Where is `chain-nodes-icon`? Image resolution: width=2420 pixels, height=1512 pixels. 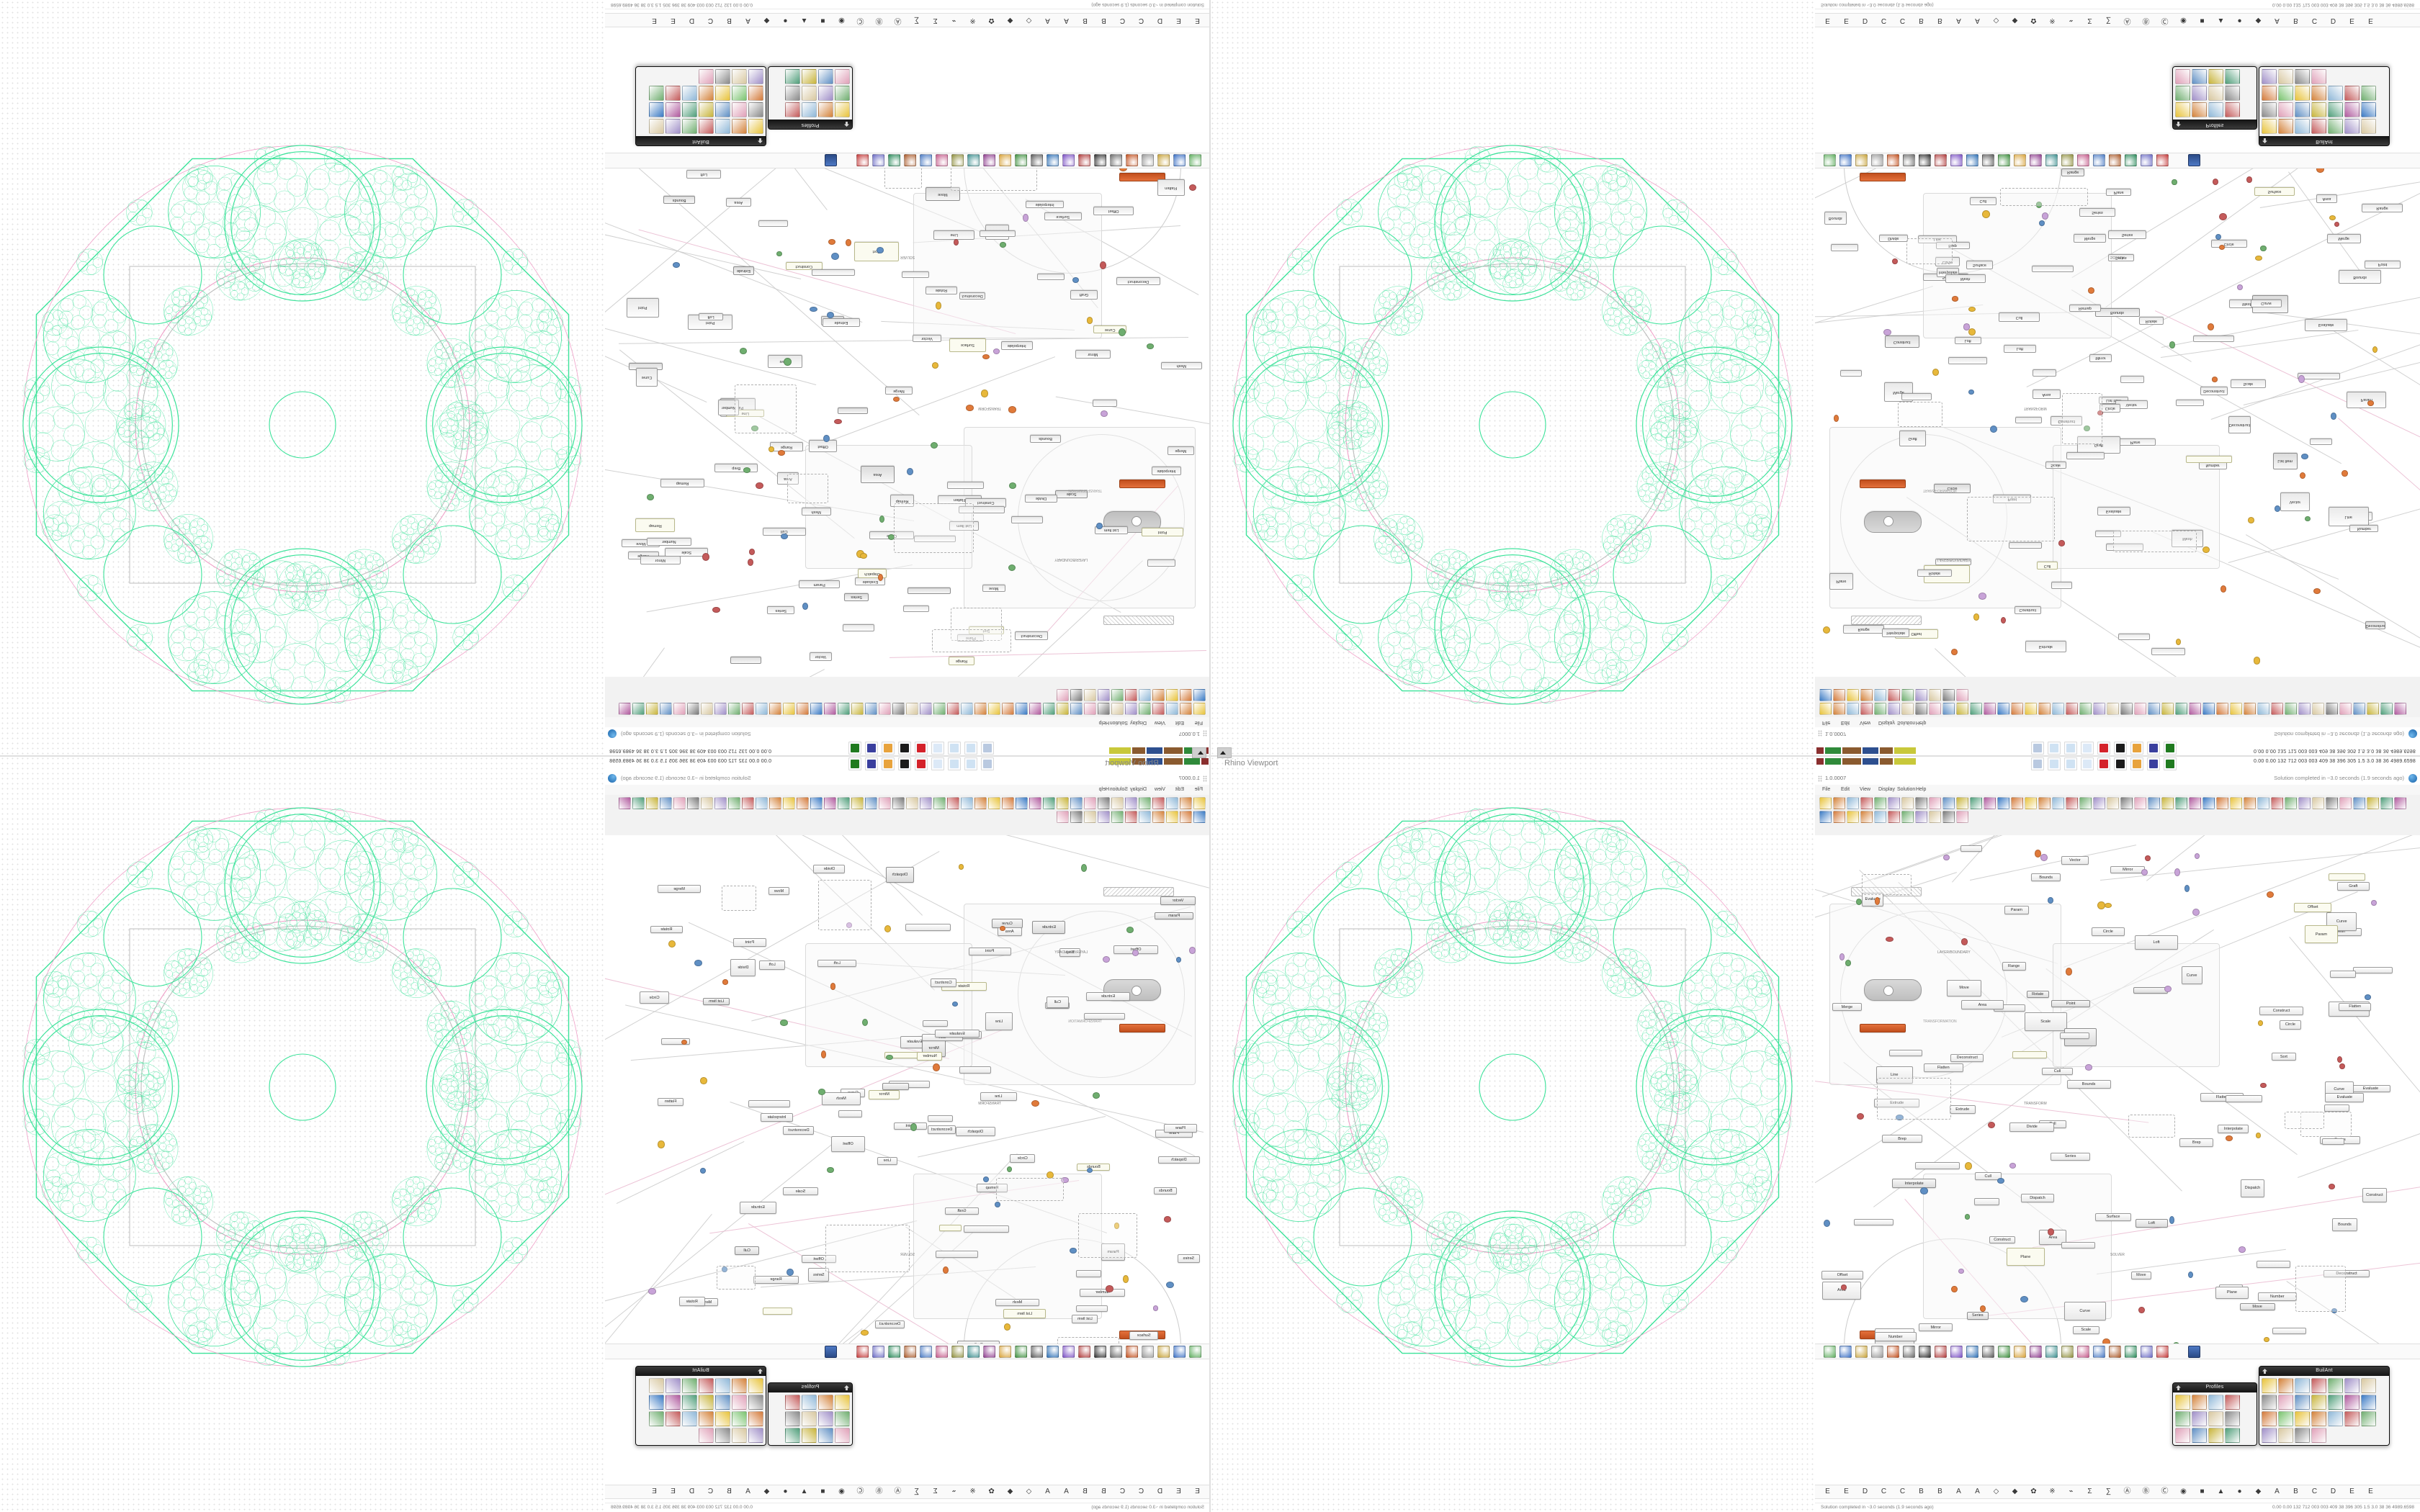
chain-nodes-icon is located at coordinates (2318, 126).